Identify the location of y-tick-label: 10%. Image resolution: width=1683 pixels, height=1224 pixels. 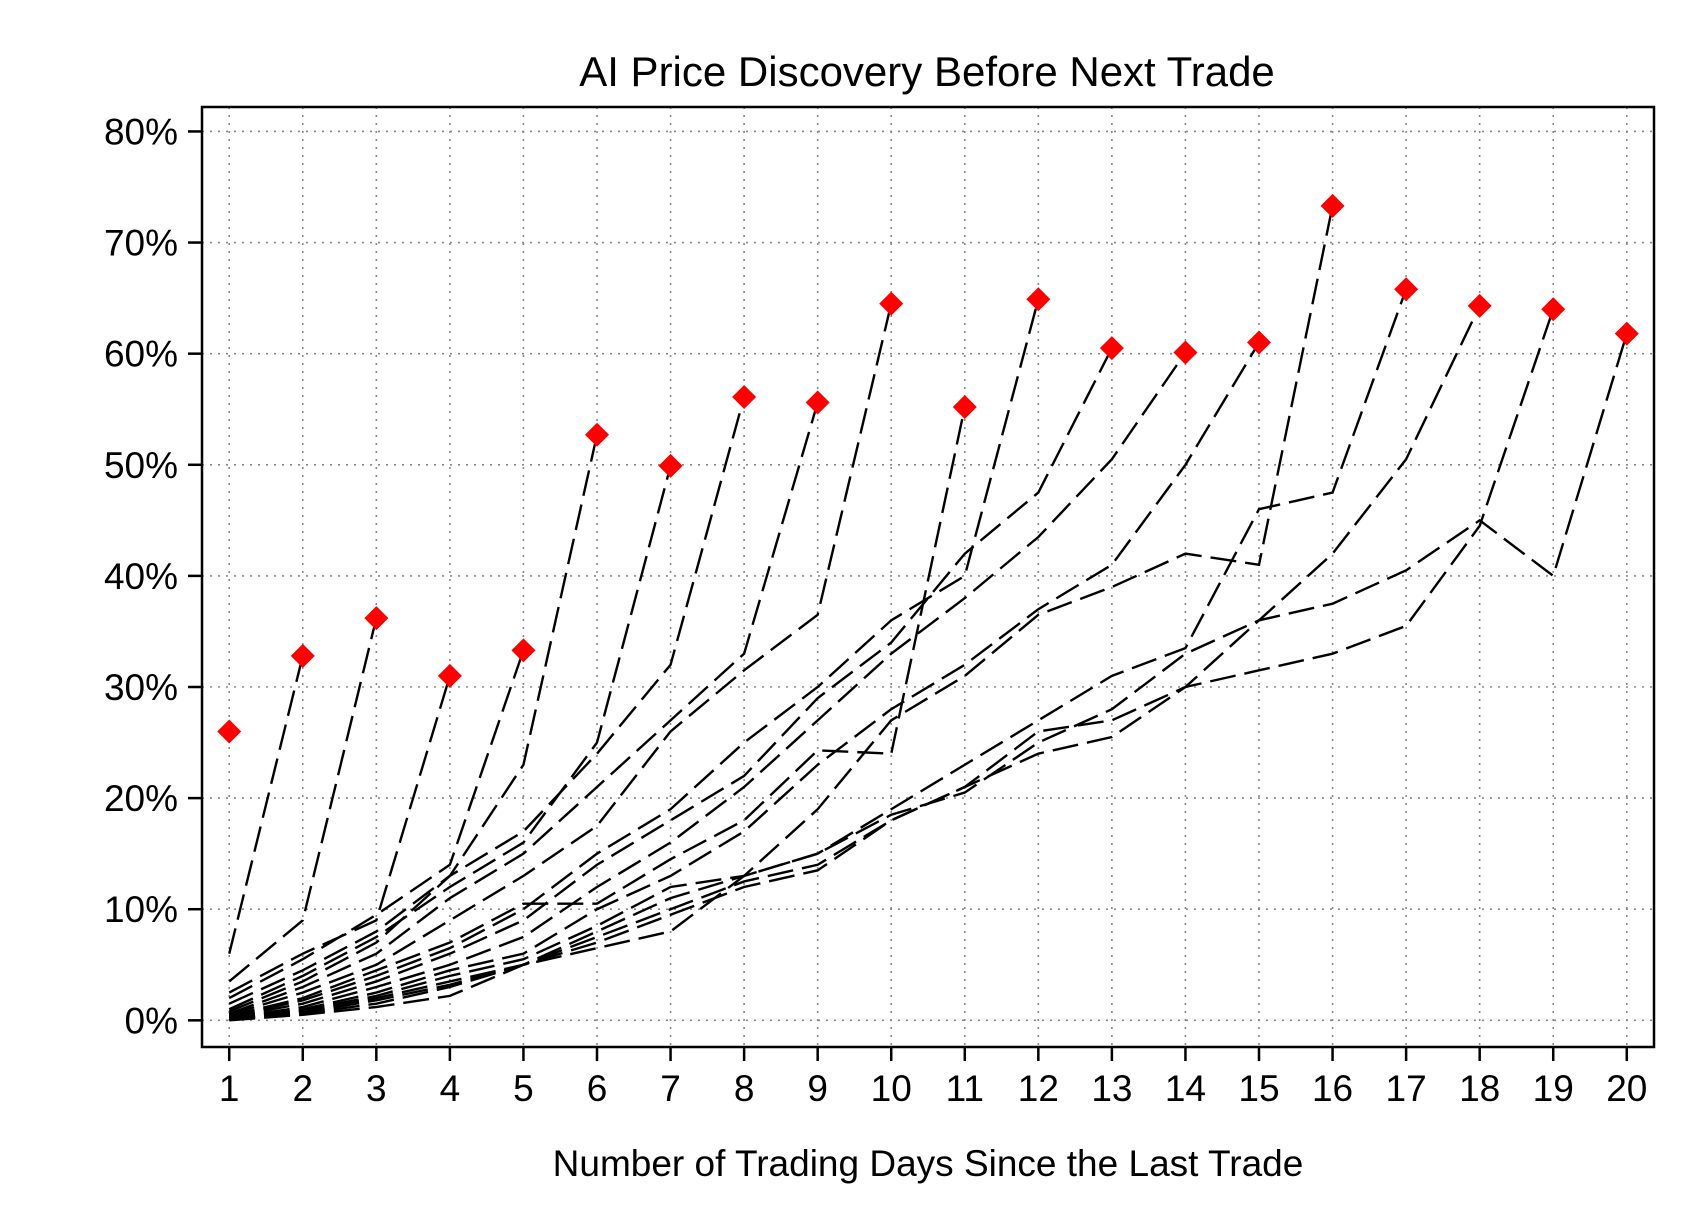
(141, 909).